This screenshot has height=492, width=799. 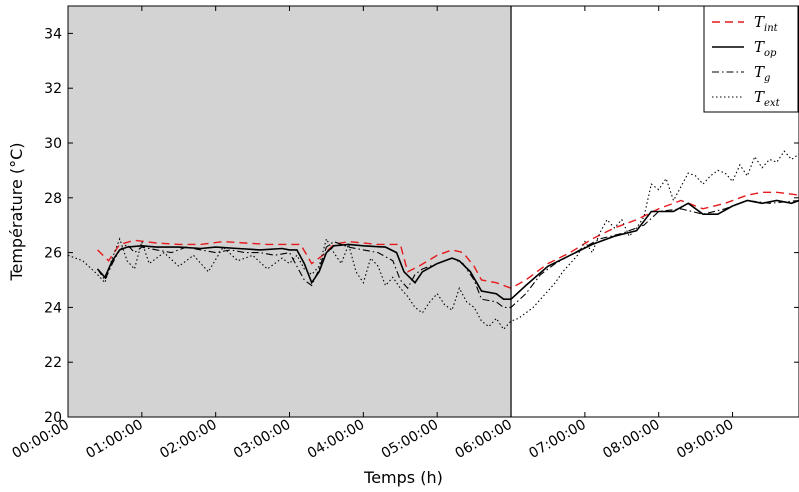 What do you see at coordinates (336, 439) in the screenshot?
I see `x-tick-label: 04:00:00` at bounding box center [336, 439].